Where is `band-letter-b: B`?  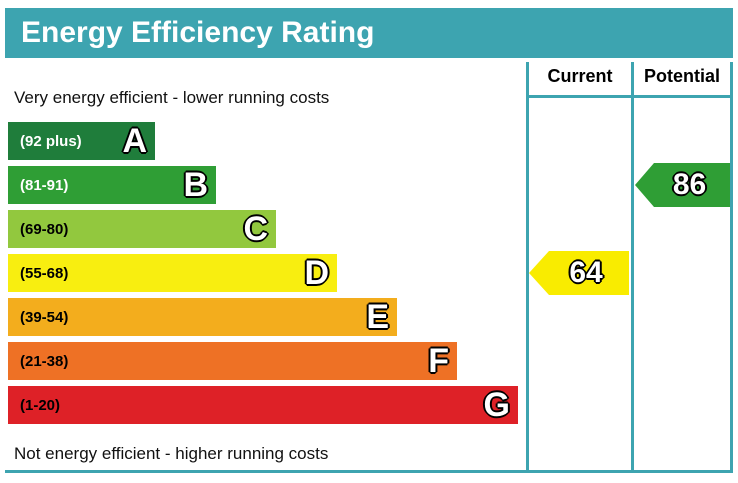 band-letter-b: B is located at coordinates (195, 185).